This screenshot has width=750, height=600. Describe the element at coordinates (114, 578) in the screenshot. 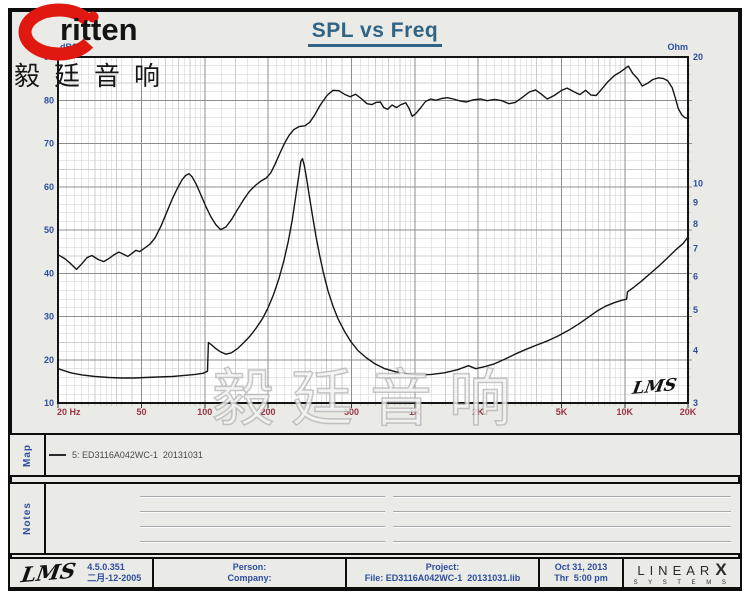

I see `lms-build-date: 二月-12-2005` at that location.